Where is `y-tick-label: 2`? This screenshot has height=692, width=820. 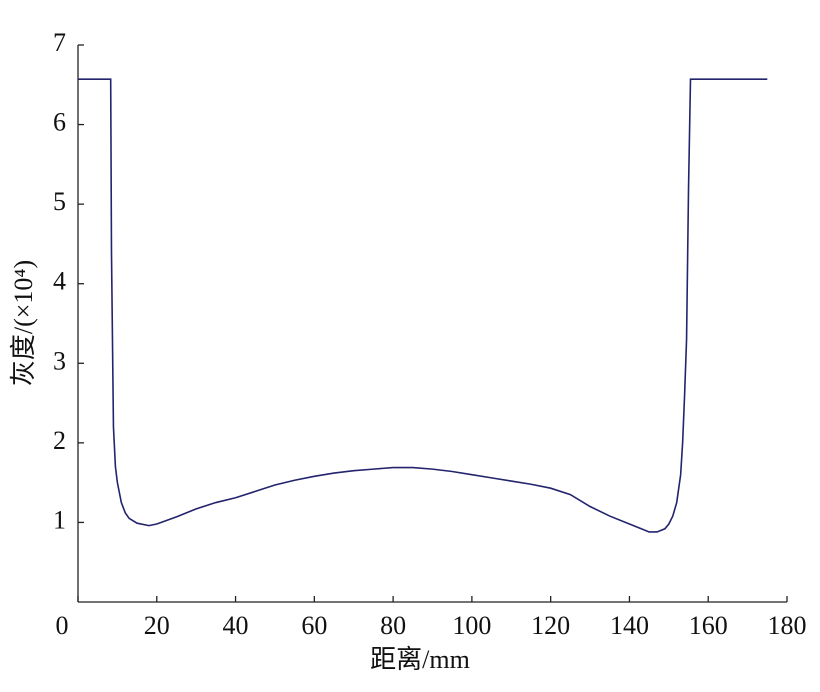 y-tick-label: 2 is located at coordinates (59, 440).